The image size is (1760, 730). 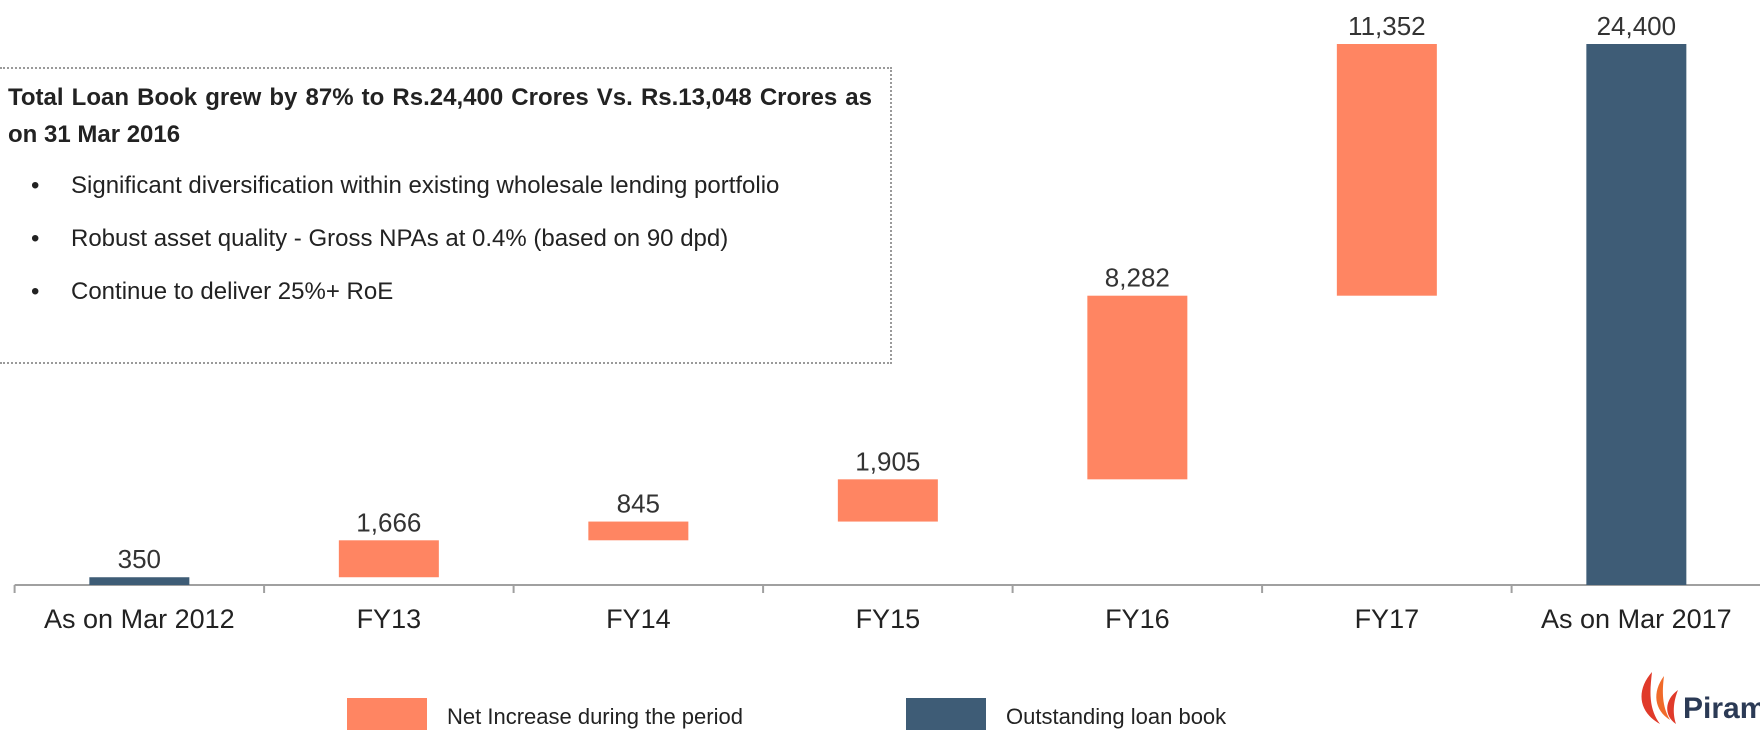 I want to click on logo: Piram, so click(x=1700, y=698).